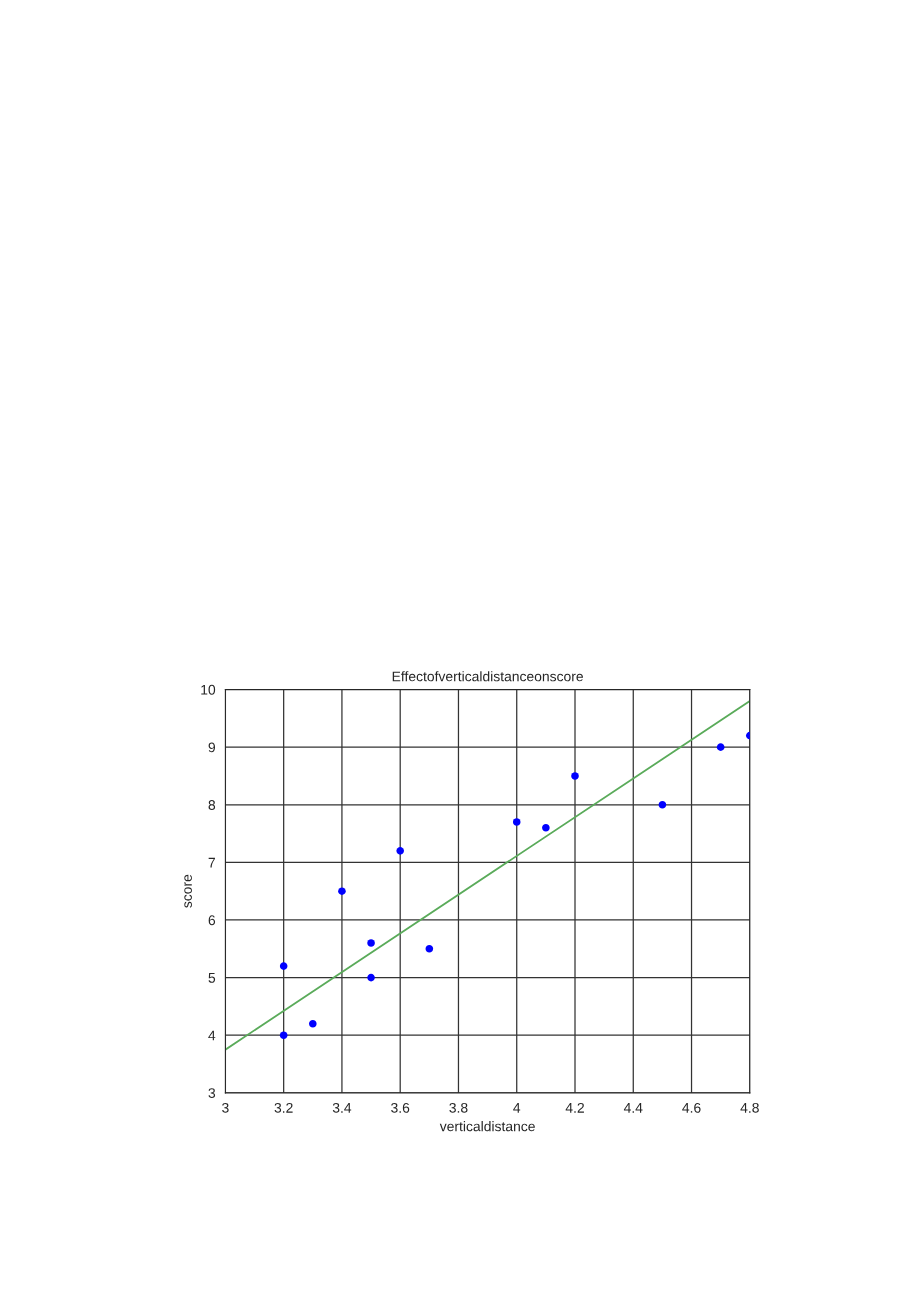  What do you see at coordinates (691, 1107) in the screenshot?
I see `x-tick-label: 4.6` at bounding box center [691, 1107].